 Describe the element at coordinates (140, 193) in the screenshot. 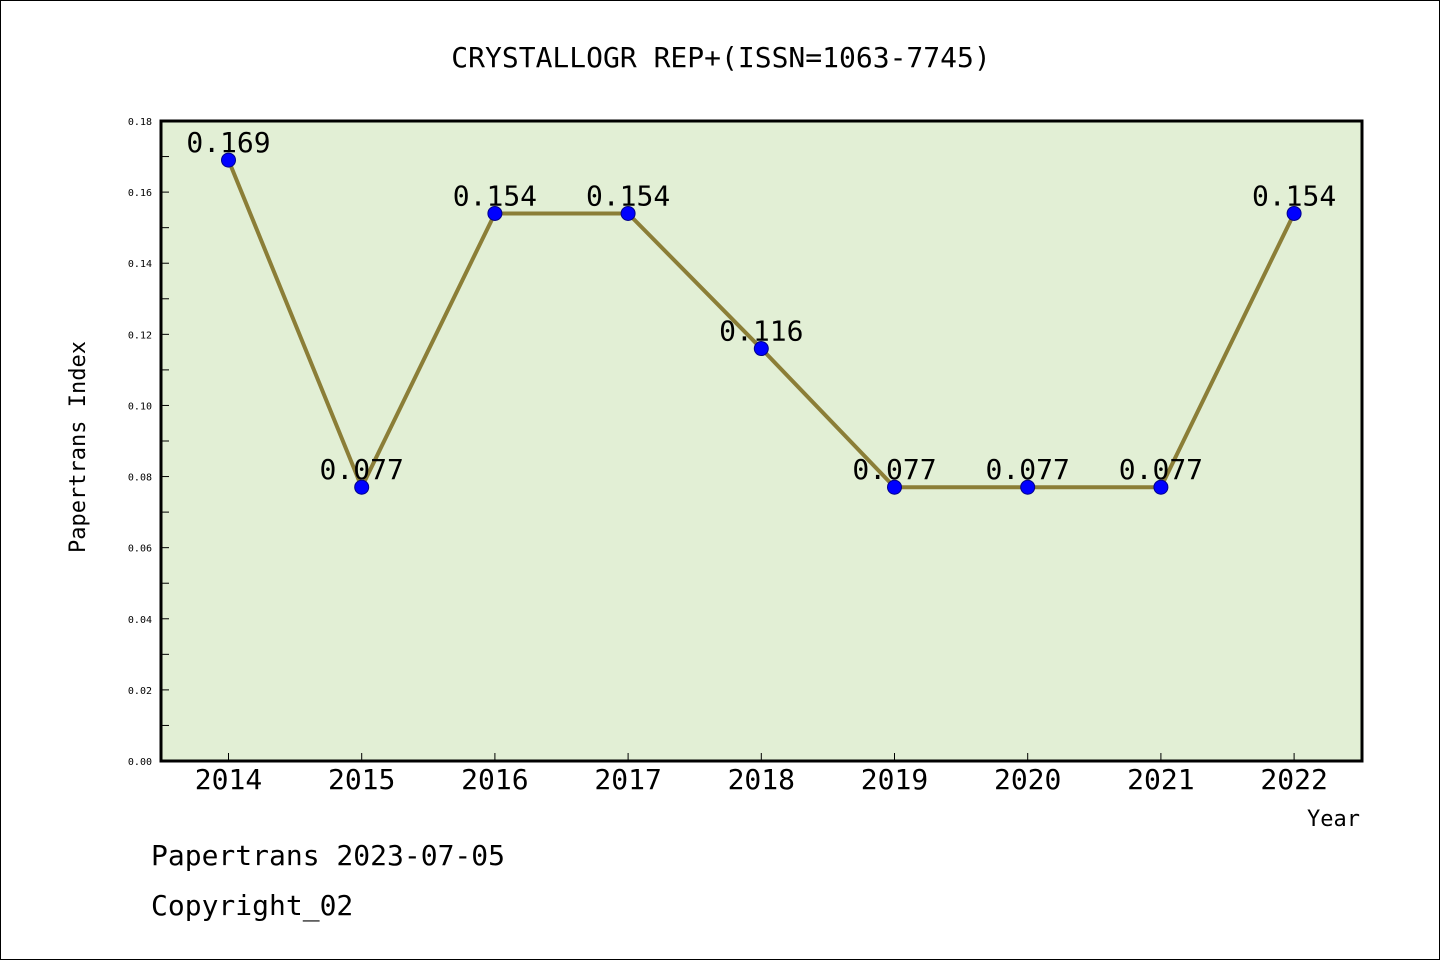

I see `y-tick-label: 0.16` at that location.